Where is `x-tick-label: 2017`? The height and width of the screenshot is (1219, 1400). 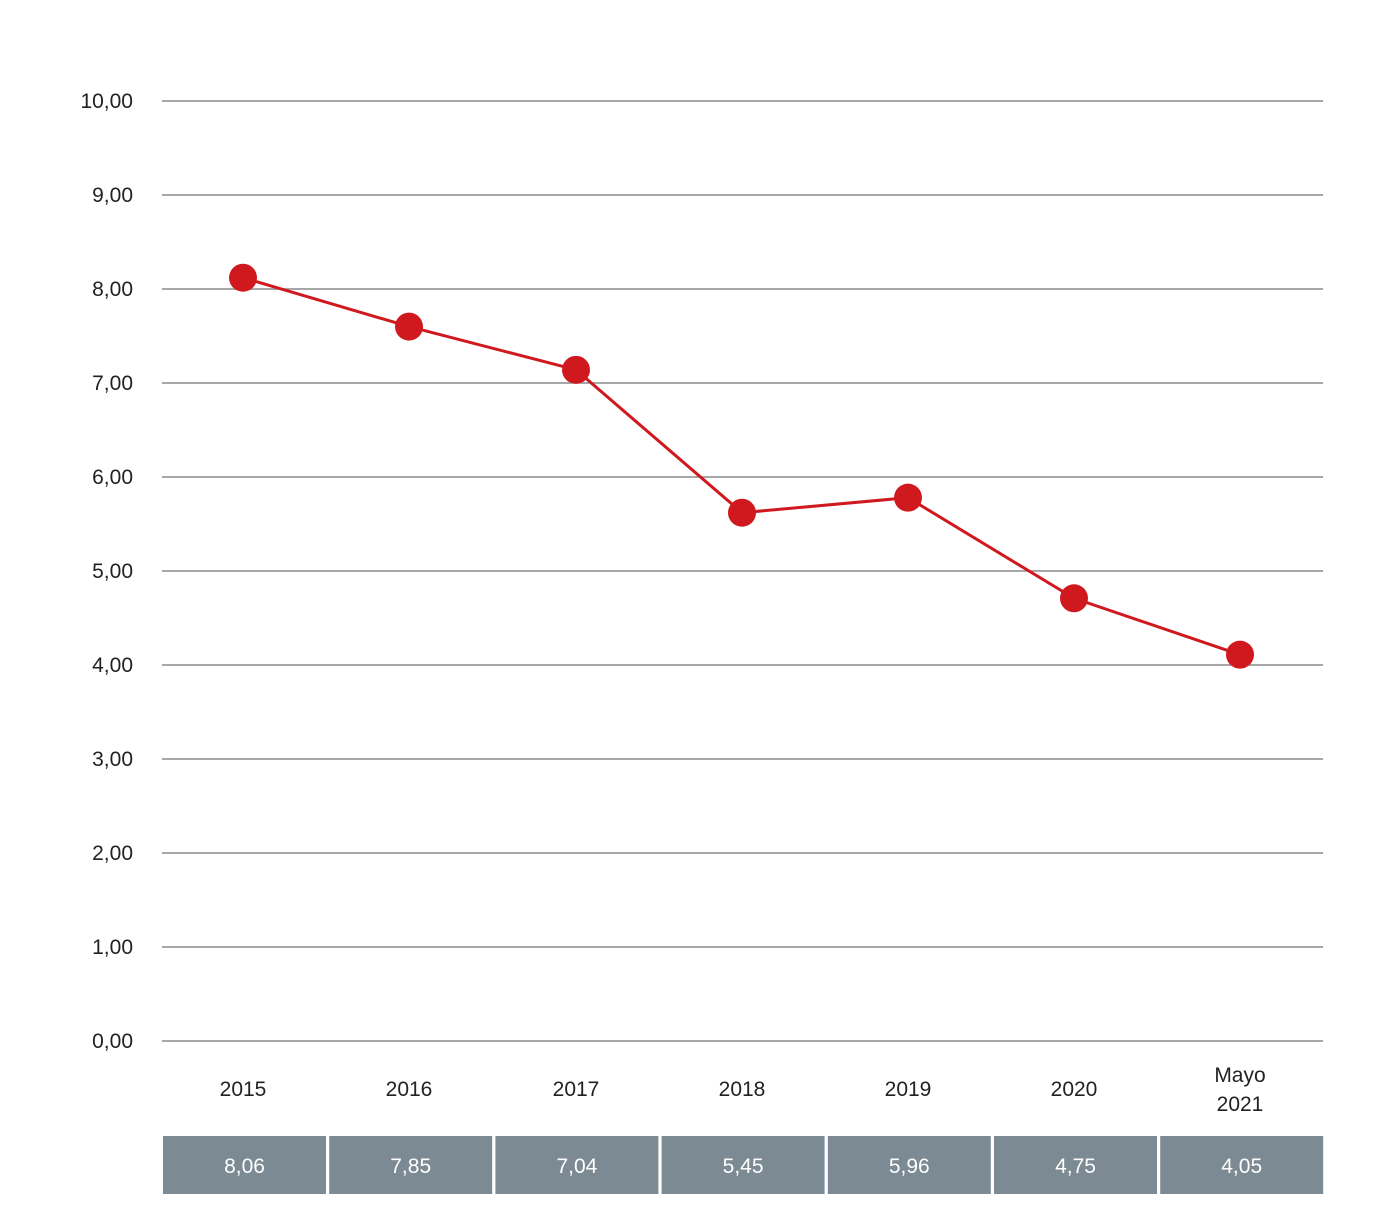 x-tick-label: 2017 is located at coordinates (576, 1089).